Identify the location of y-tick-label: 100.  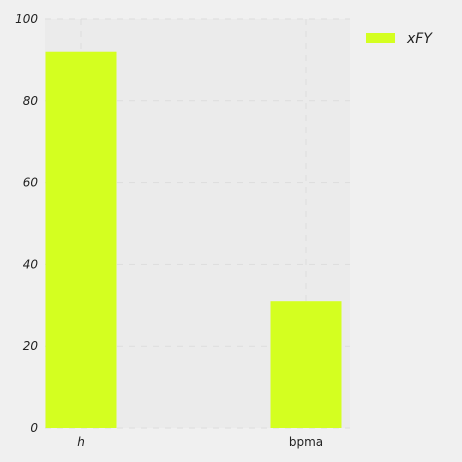
(26, 19).